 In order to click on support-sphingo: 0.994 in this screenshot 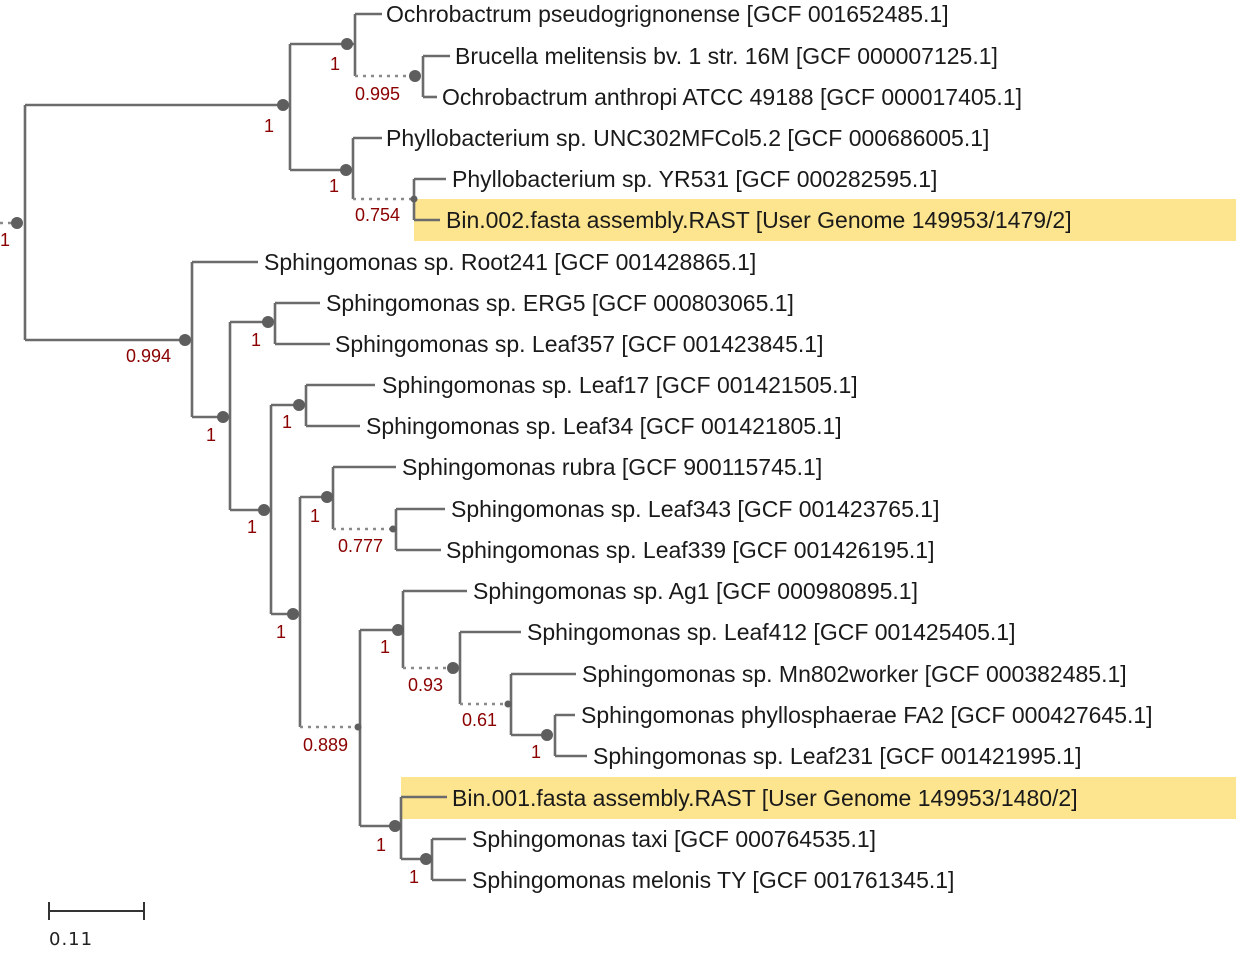, I will do `click(148, 356)`.